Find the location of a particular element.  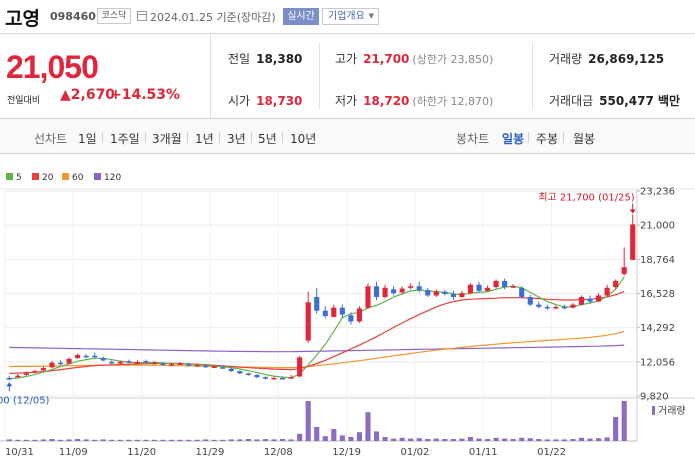

stock-name: 고영 is located at coordinates (22, 19).